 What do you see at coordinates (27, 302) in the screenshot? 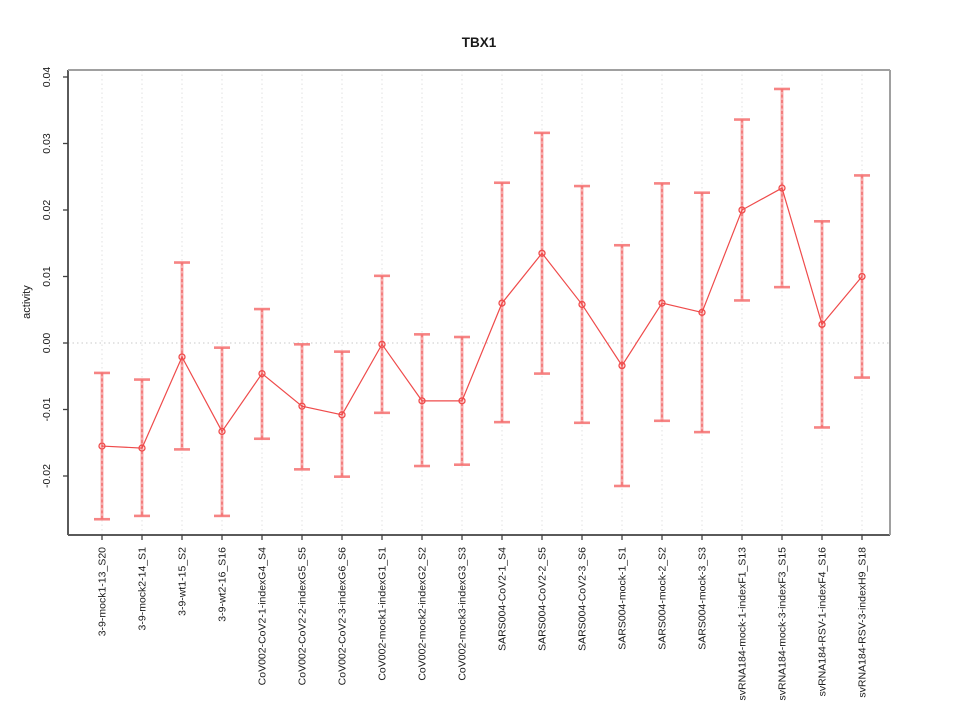
I see `y-axis-label: activity` at bounding box center [27, 302].